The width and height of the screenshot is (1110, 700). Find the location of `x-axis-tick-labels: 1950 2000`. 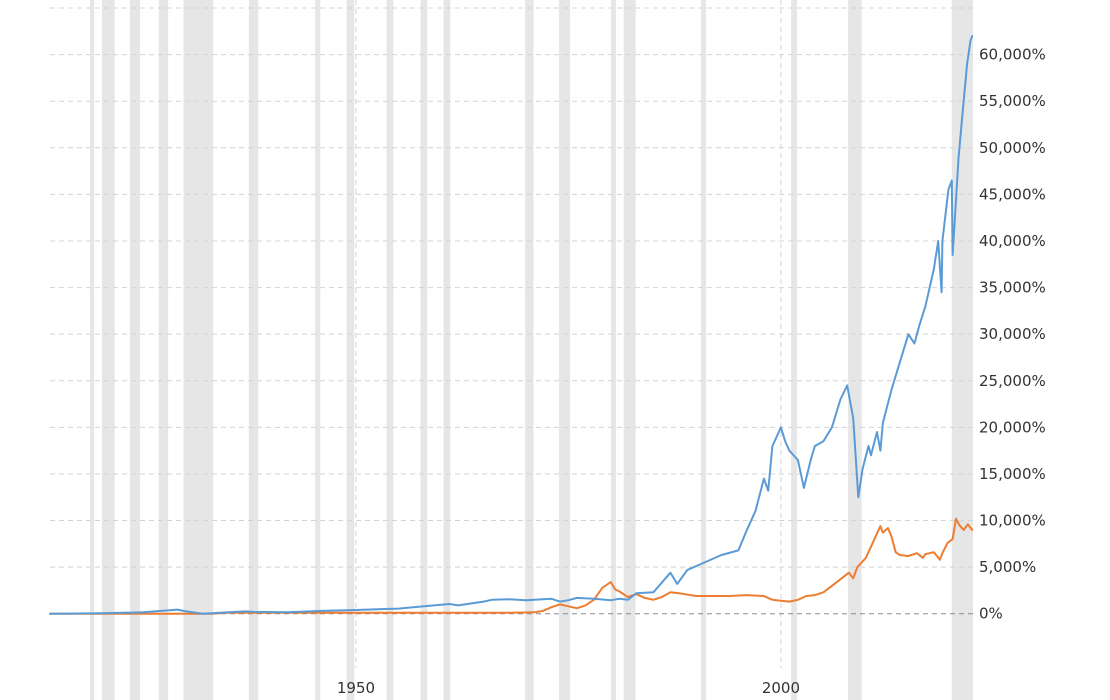

x-axis-tick-labels: 1950 2000 is located at coordinates (568, 688).